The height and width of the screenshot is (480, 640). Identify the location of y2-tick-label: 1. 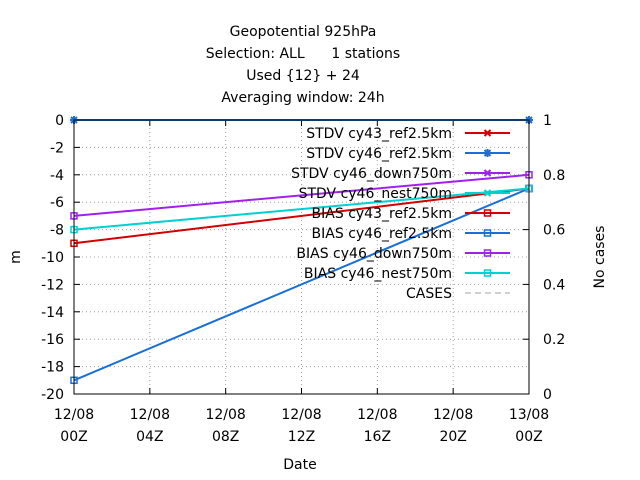
(547, 121).